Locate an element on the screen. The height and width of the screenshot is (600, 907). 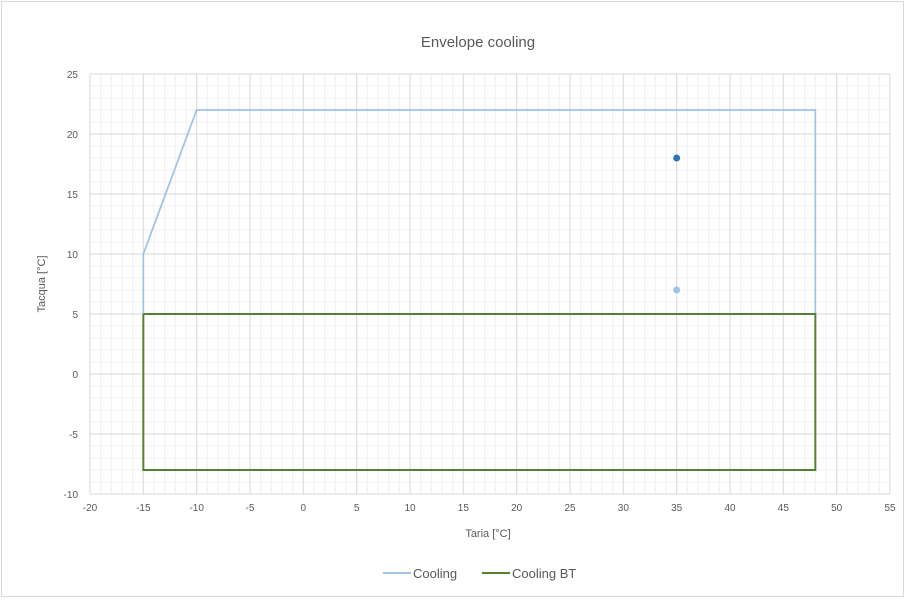
x-tick-label: 50 is located at coordinates (837, 508).